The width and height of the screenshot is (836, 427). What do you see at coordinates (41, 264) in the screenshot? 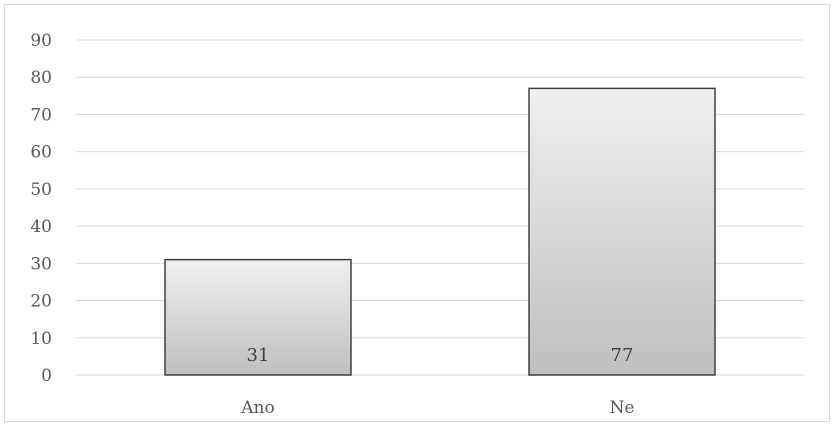
I see `y-tick-label: 30` at bounding box center [41, 264].